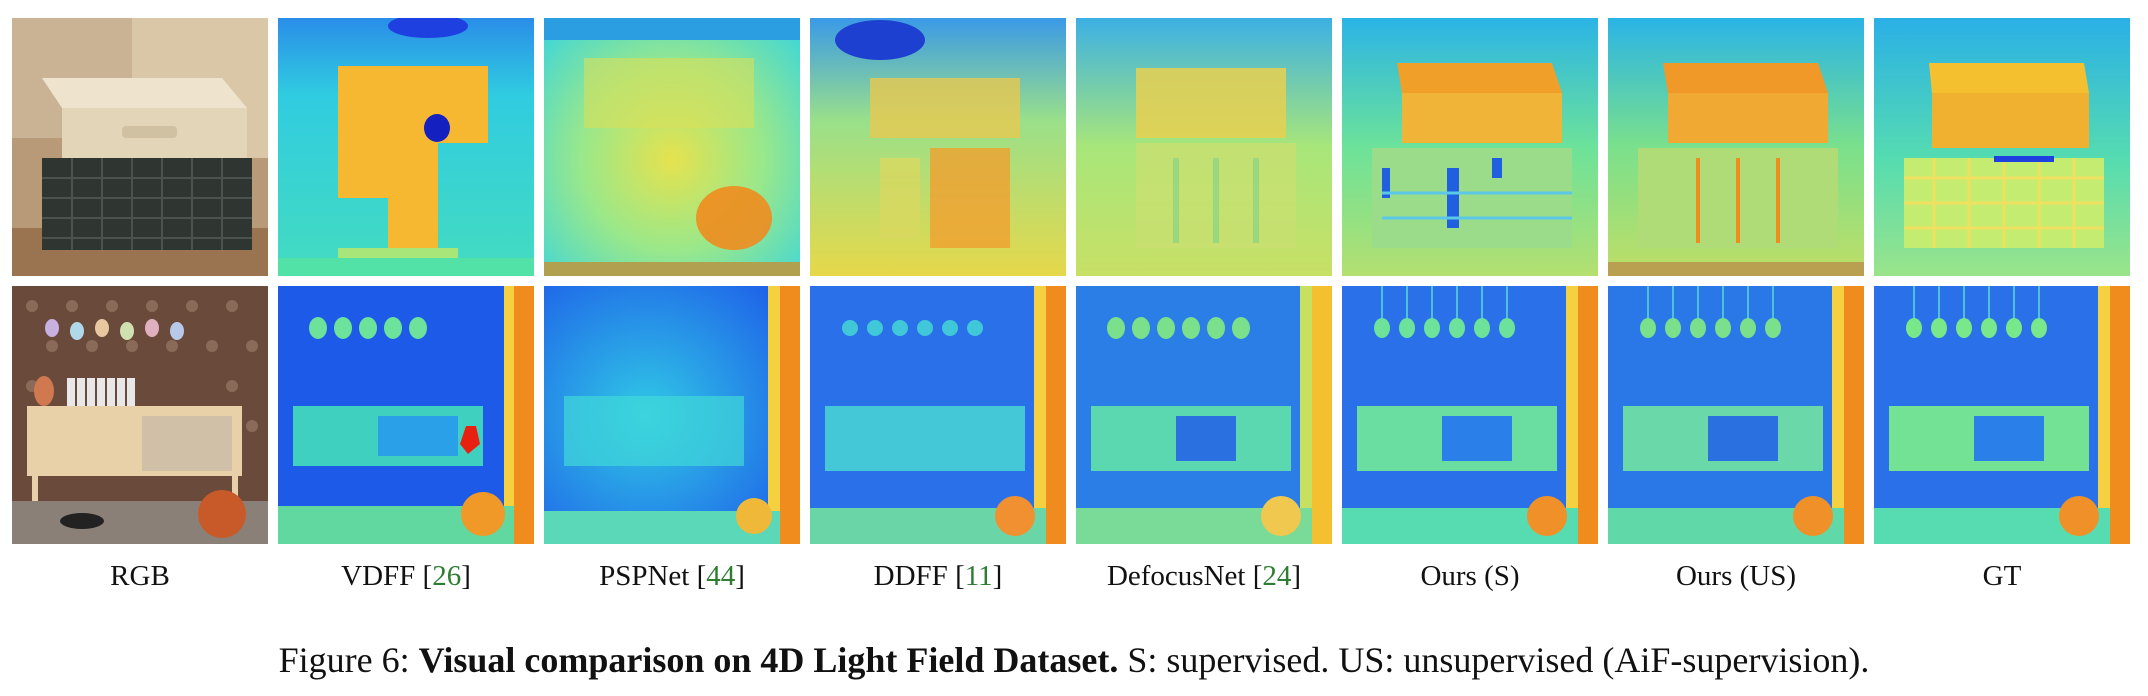 Image resolution: width=2148 pixels, height=696 pixels. What do you see at coordinates (1736, 147) in the screenshot?
I see `depth-map-ours-us-boxes` at bounding box center [1736, 147].